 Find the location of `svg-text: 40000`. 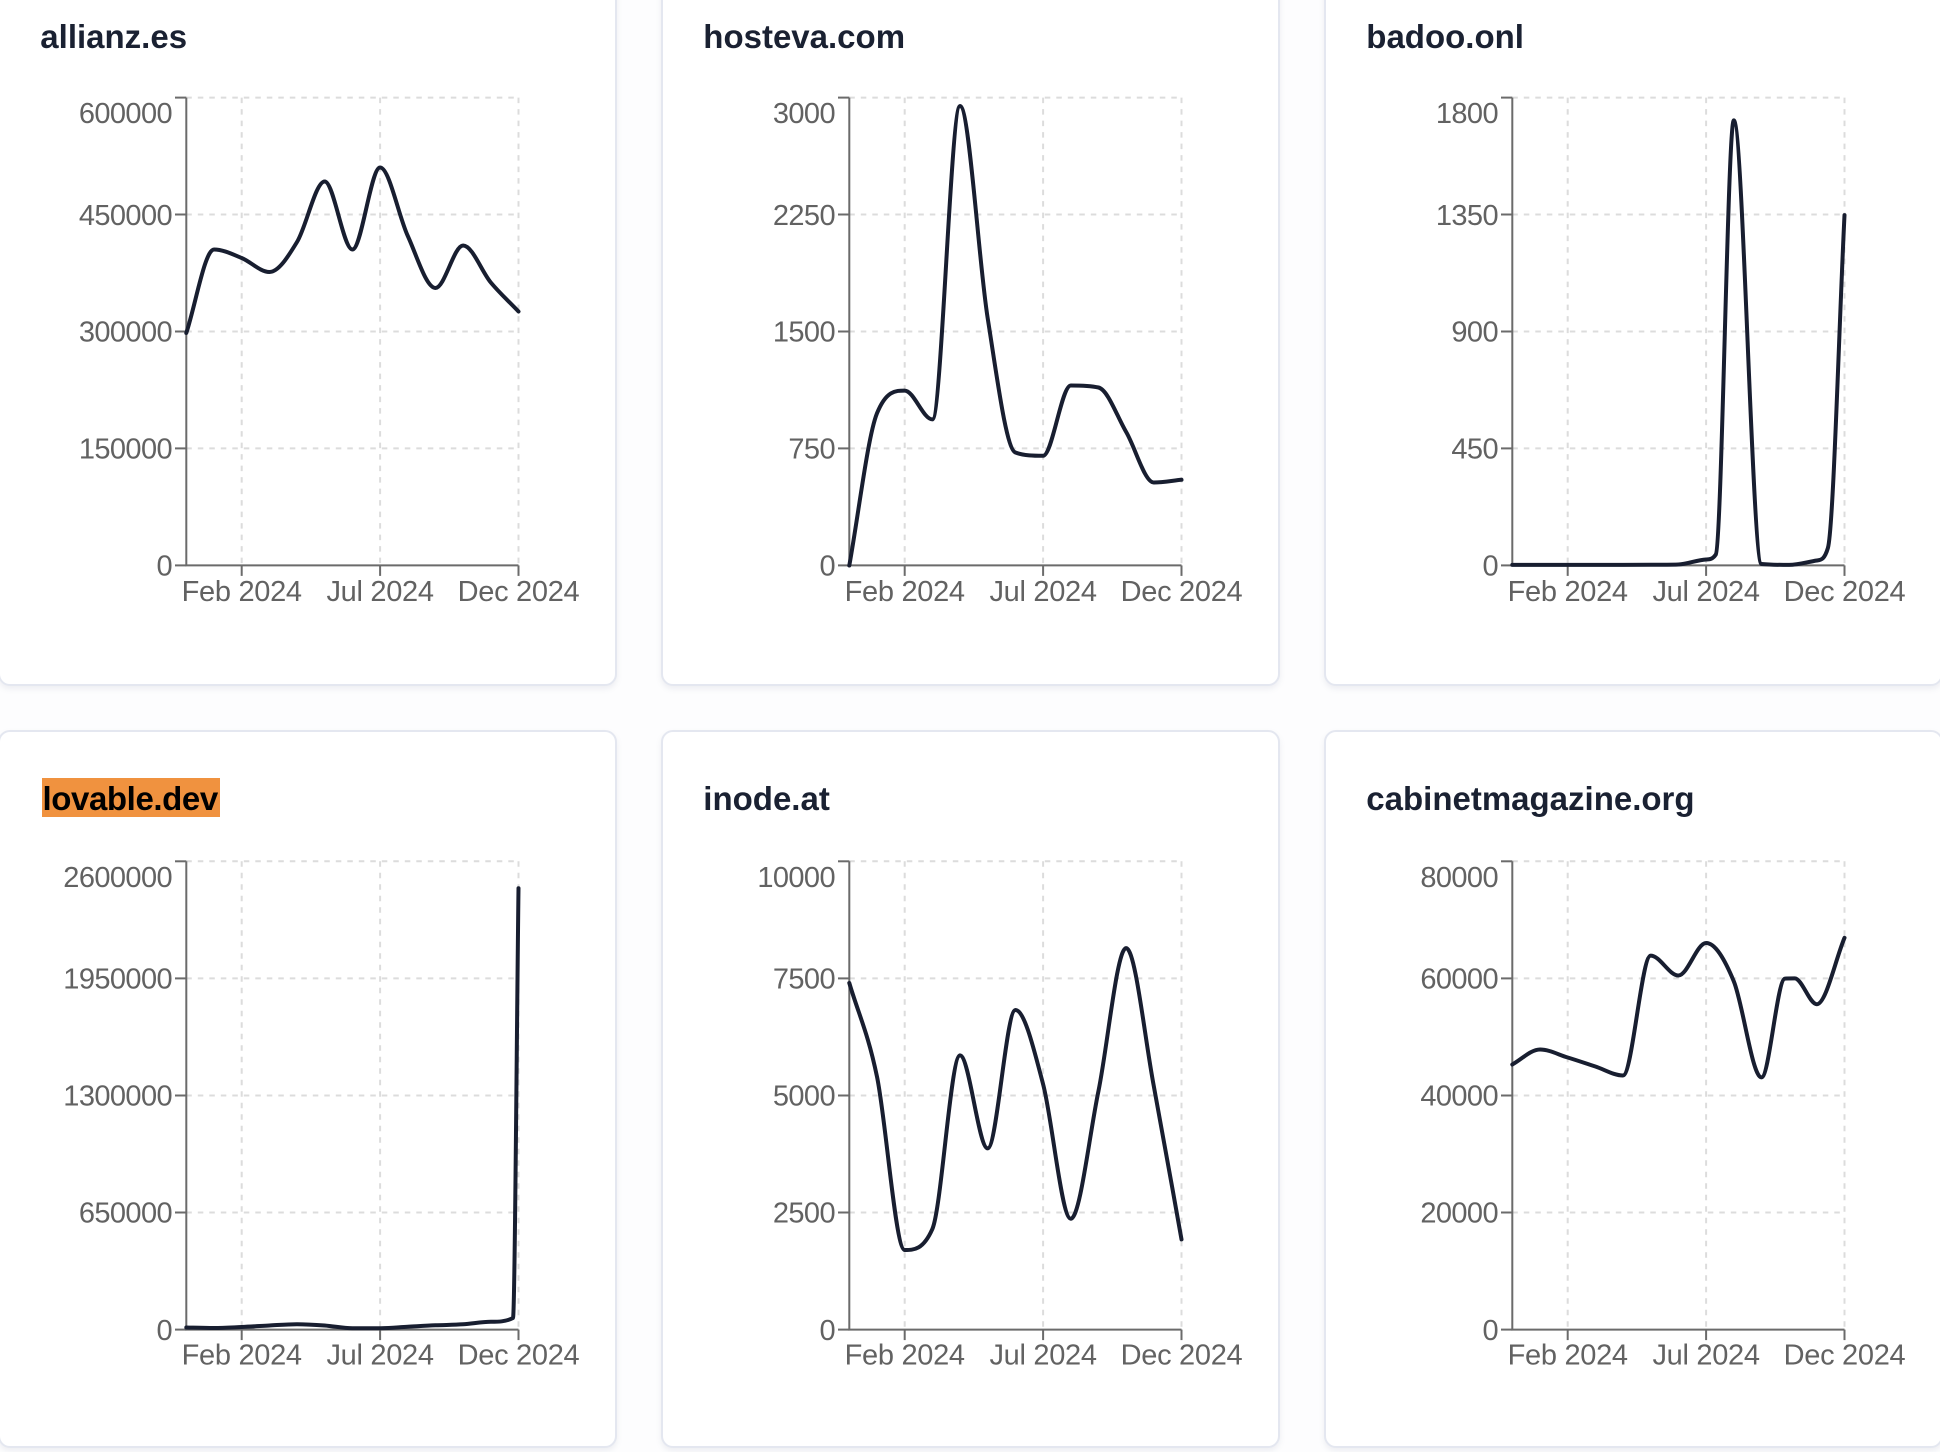

svg-text: 40000 is located at coordinates (1459, 1097).